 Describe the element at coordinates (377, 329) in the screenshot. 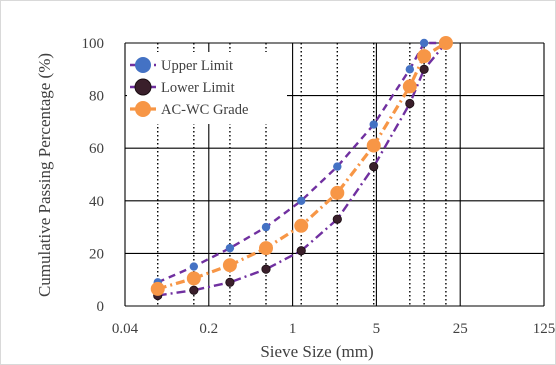

I see `x-tick-label: 5` at that location.